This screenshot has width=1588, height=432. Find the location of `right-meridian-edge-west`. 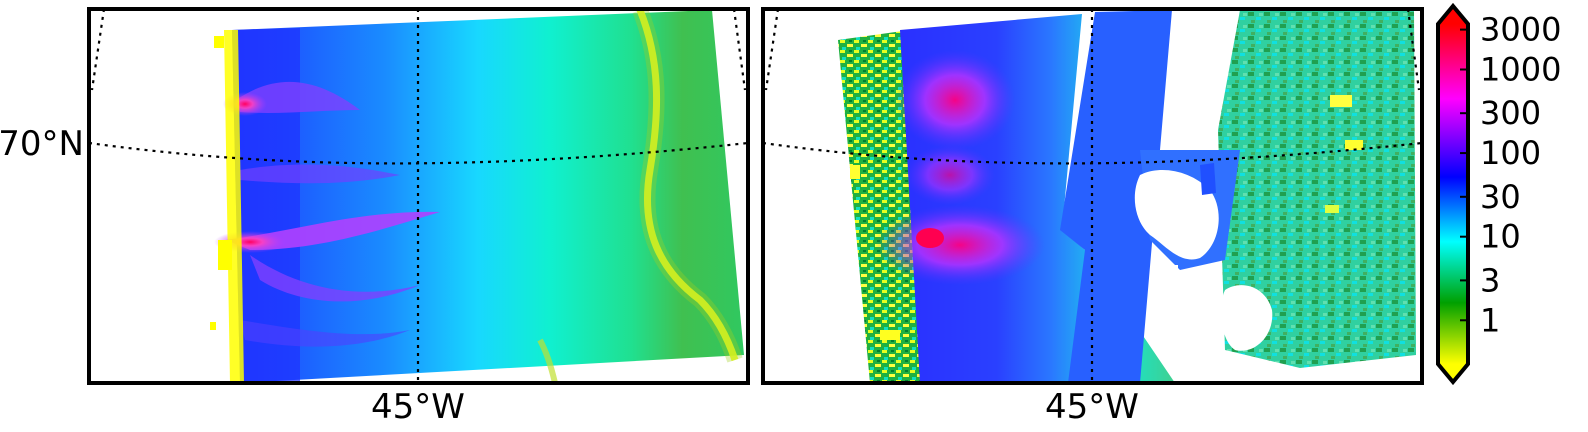

right-meridian-edge-west is located at coordinates (772, 49).